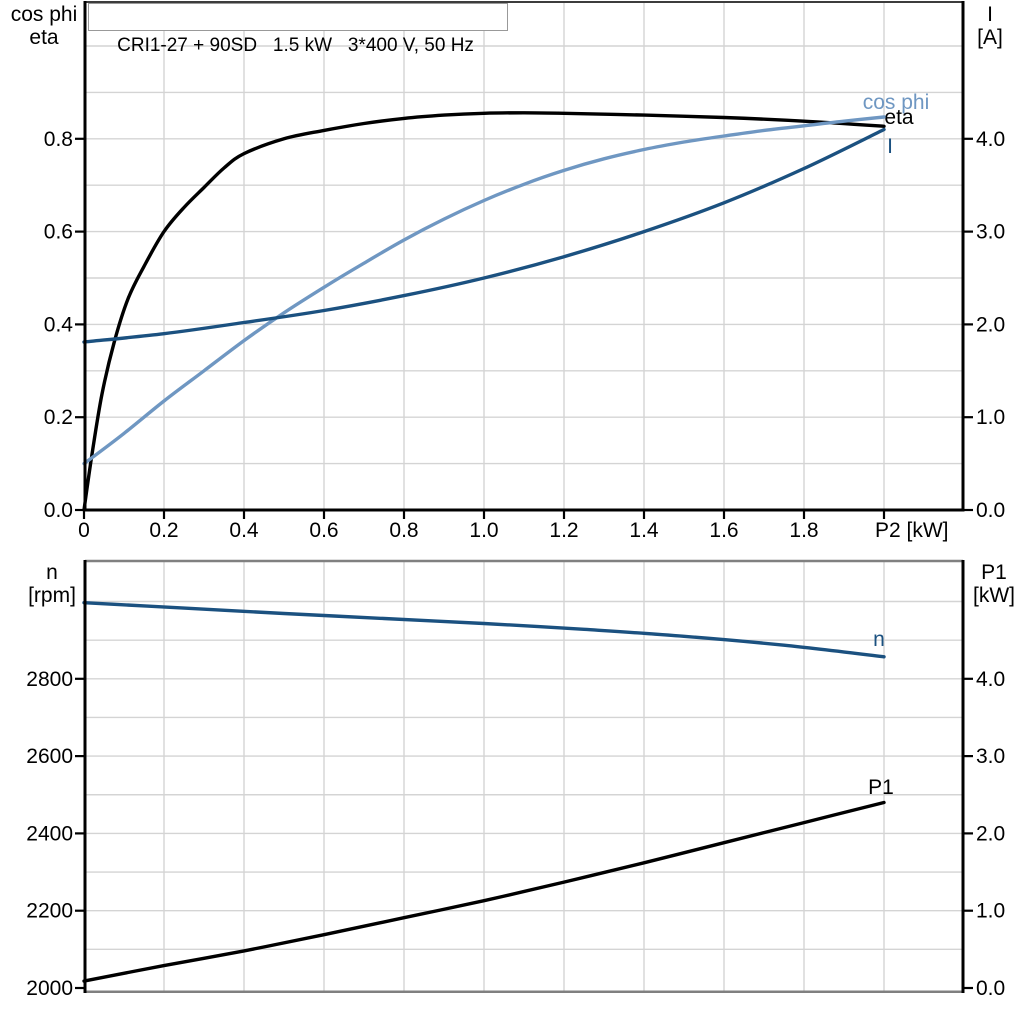 This screenshot has height=1024, width=1024. What do you see at coordinates (723, 530) in the screenshot?
I see `x-tick-label: 1.6` at bounding box center [723, 530].